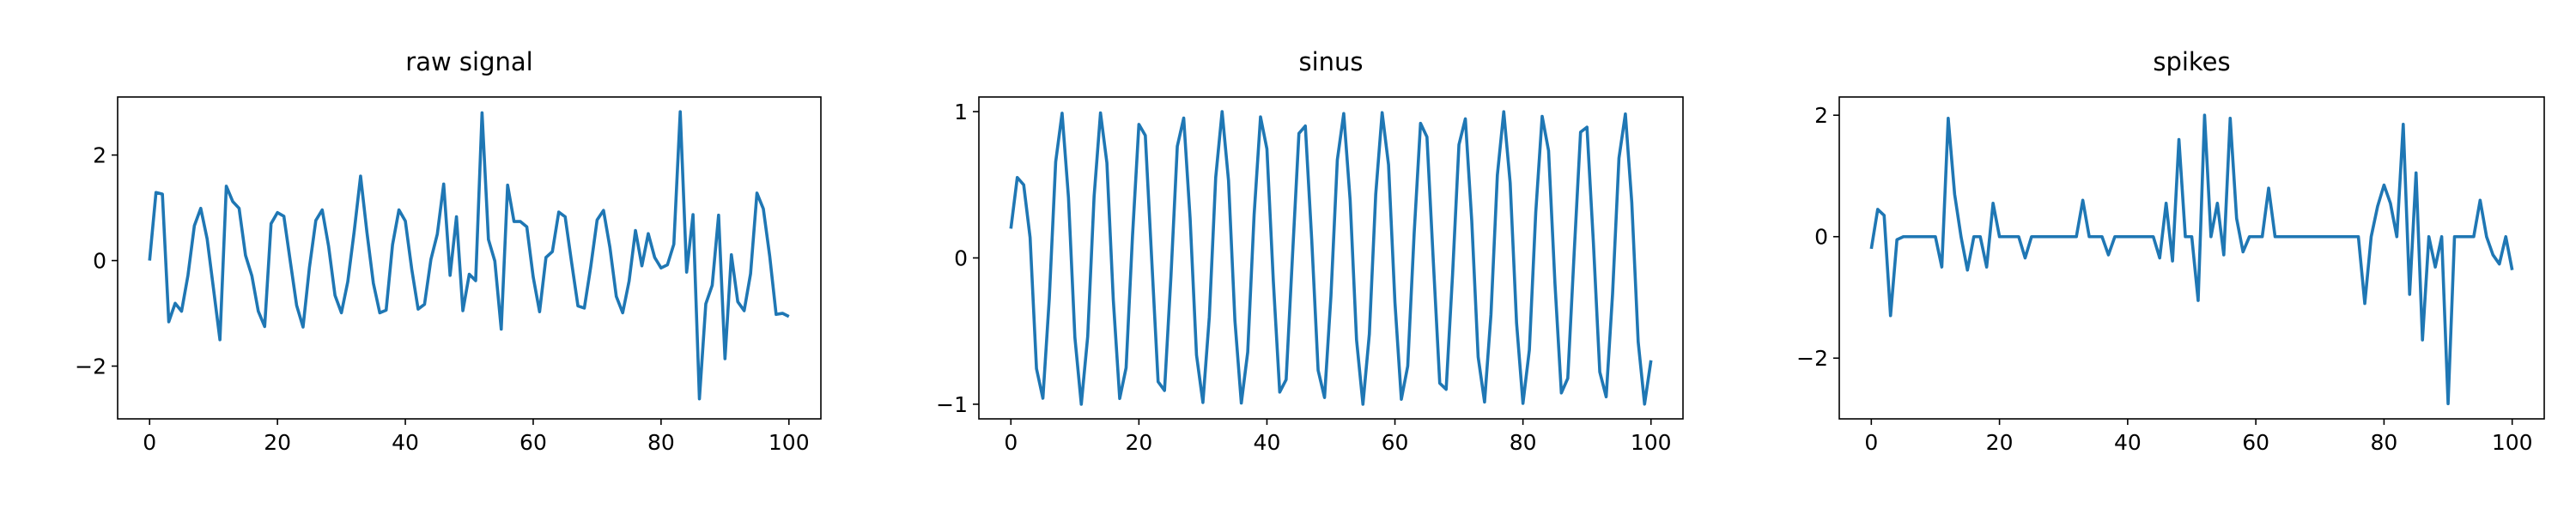 The width and height of the screenshot is (2576, 515). Describe the element at coordinates (2192, 61) in the screenshot. I see `chart-title: spikes` at that location.